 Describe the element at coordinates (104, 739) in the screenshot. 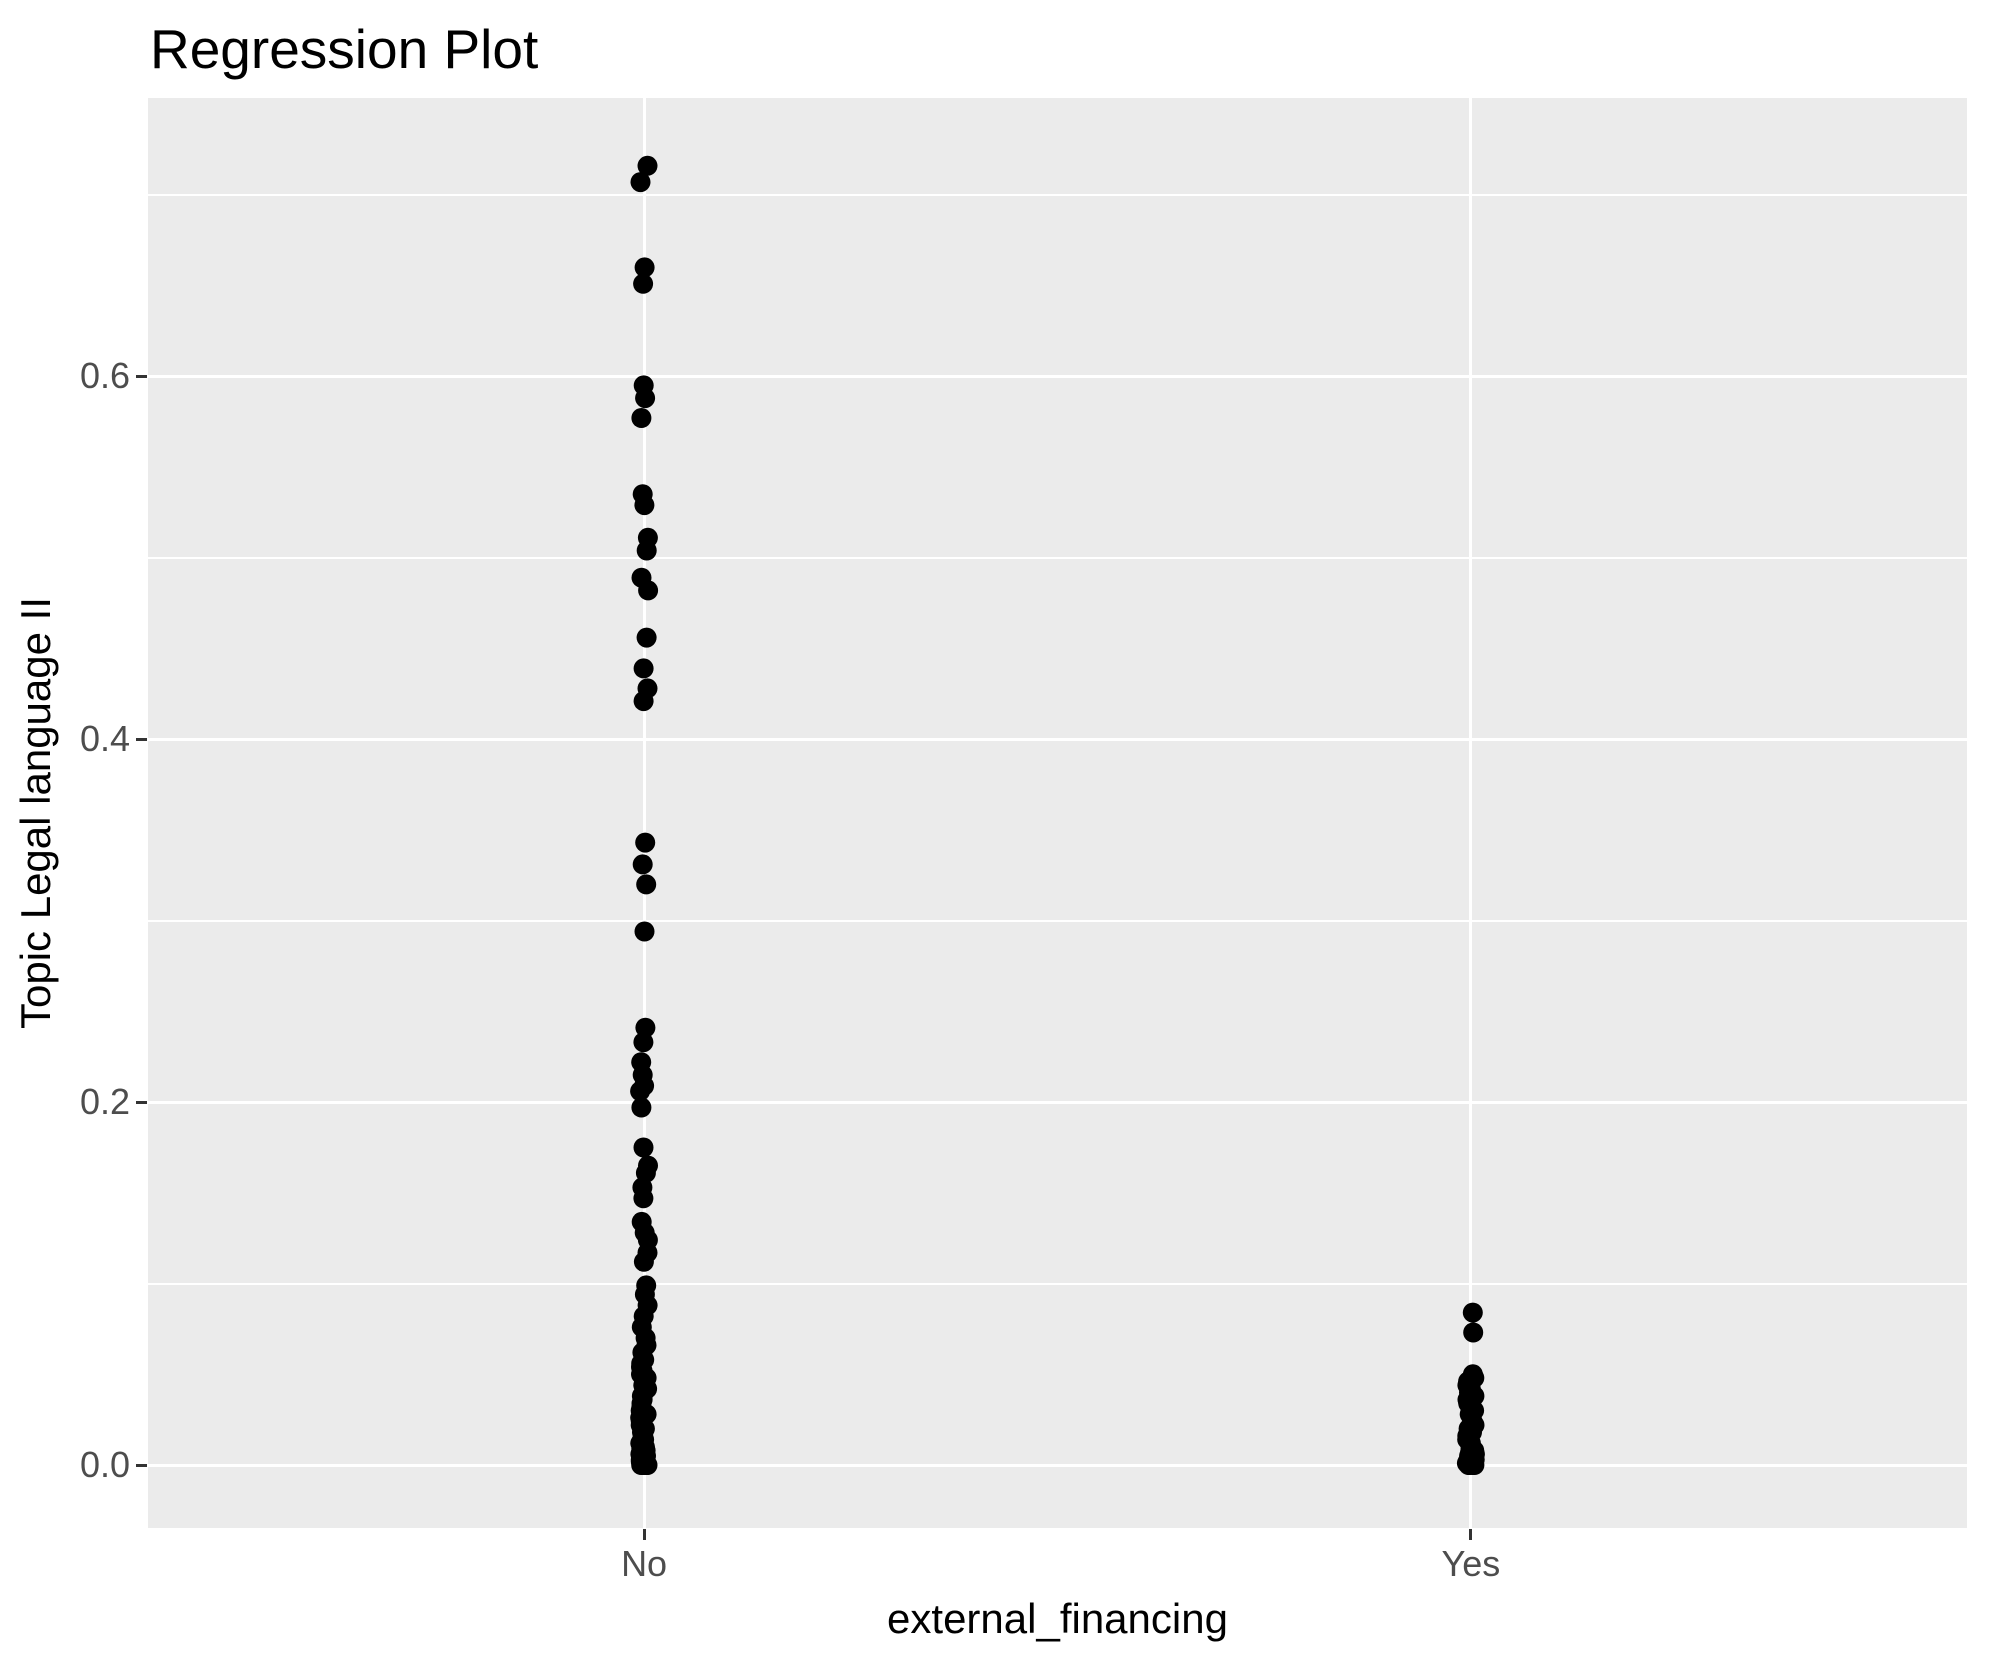

I see `y-tick-label: 0.4` at that location.